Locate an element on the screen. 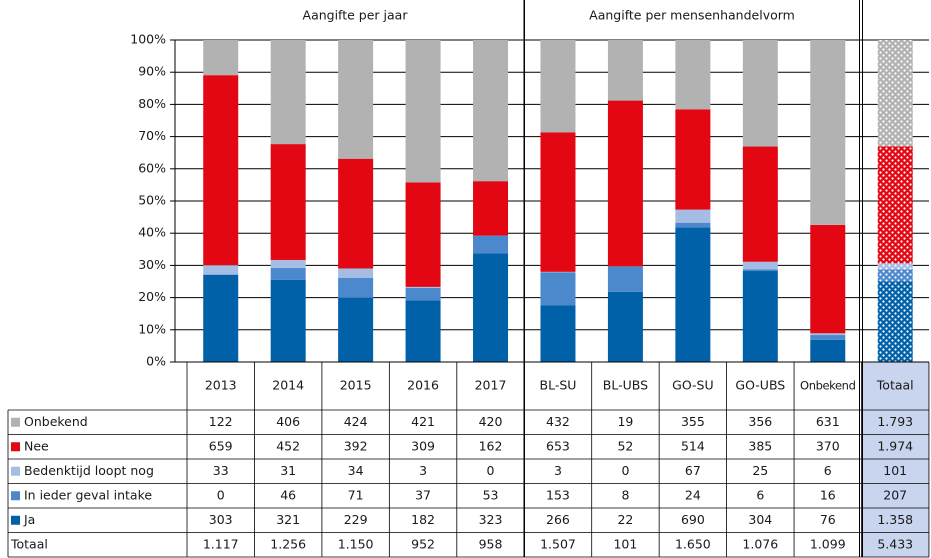  x-tick-label: 2013 is located at coordinates (221, 385).